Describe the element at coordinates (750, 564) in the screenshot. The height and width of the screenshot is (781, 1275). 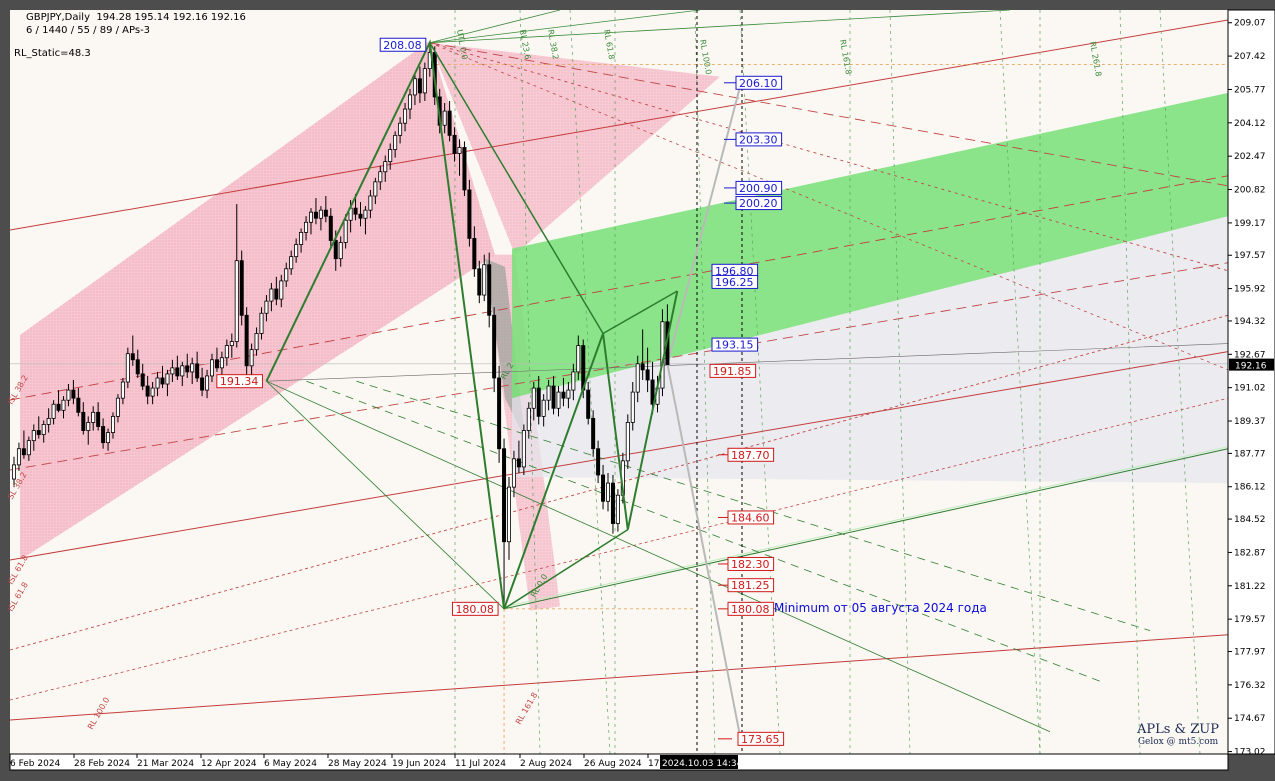
I see `level-red-4-text: 182.30` at that location.